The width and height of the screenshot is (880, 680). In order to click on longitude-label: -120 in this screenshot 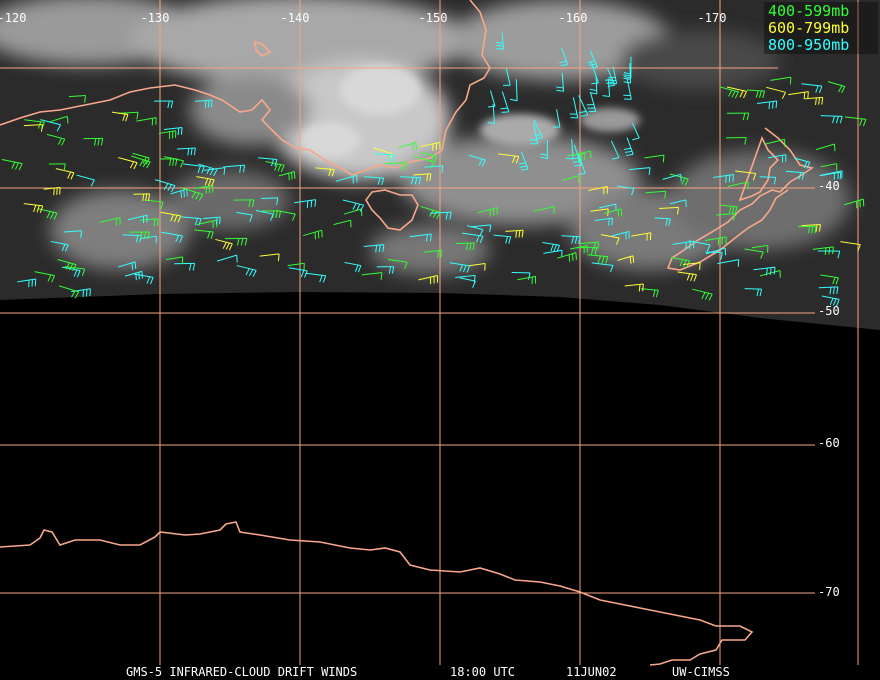, I will do `click(13, 18)`.